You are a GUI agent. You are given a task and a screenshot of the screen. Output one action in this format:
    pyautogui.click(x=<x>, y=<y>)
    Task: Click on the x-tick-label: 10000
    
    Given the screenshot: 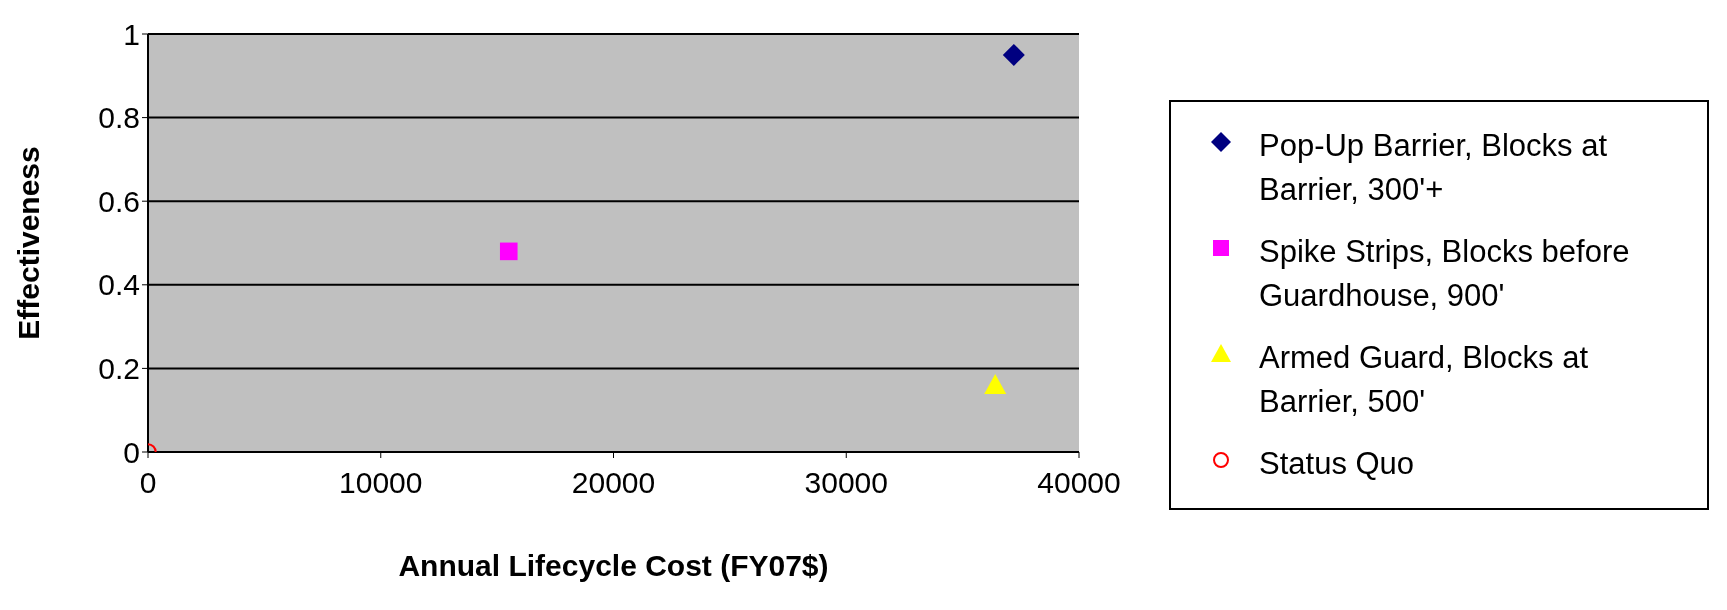 What is the action you would take?
    pyautogui.click(x=381, y=483)
    